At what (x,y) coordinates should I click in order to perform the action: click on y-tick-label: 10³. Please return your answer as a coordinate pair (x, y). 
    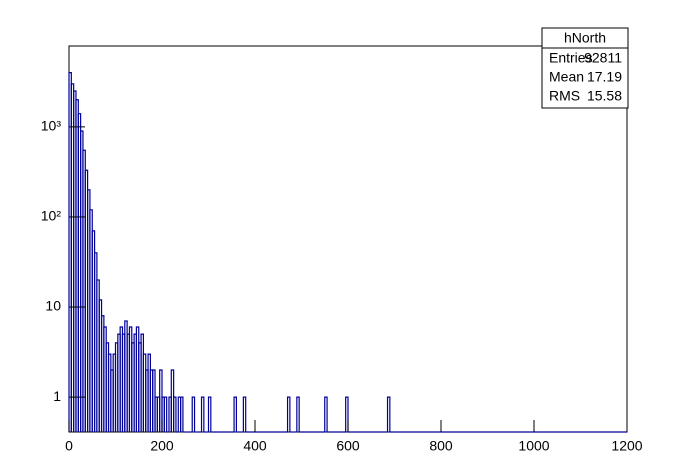
    Looking at the image, I should click on (51, 126).